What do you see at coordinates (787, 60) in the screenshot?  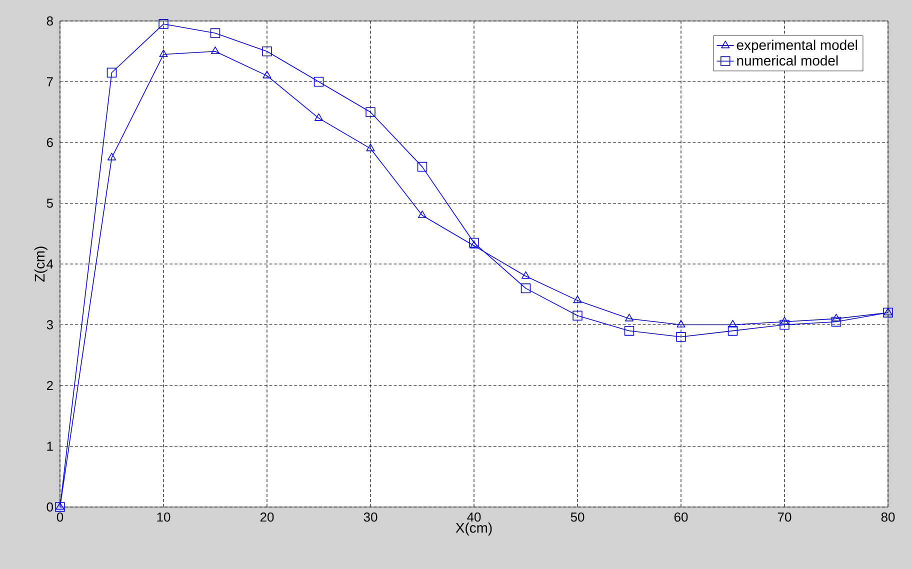 I see `legend-label: numerical model` at bounding box center [787, 60].